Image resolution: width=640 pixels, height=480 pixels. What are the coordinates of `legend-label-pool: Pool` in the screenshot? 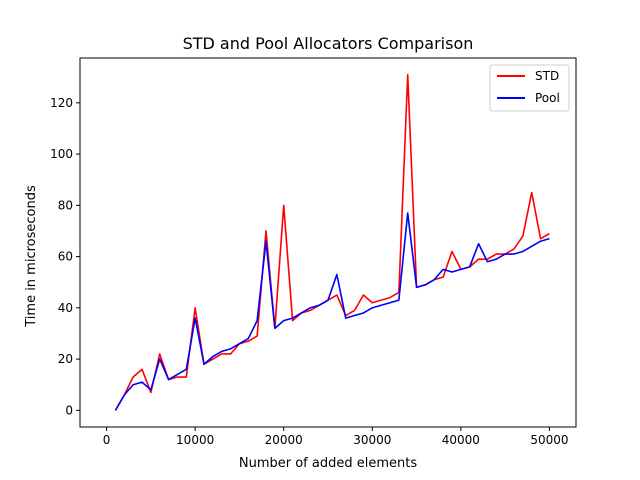 It's located at (547, 98).